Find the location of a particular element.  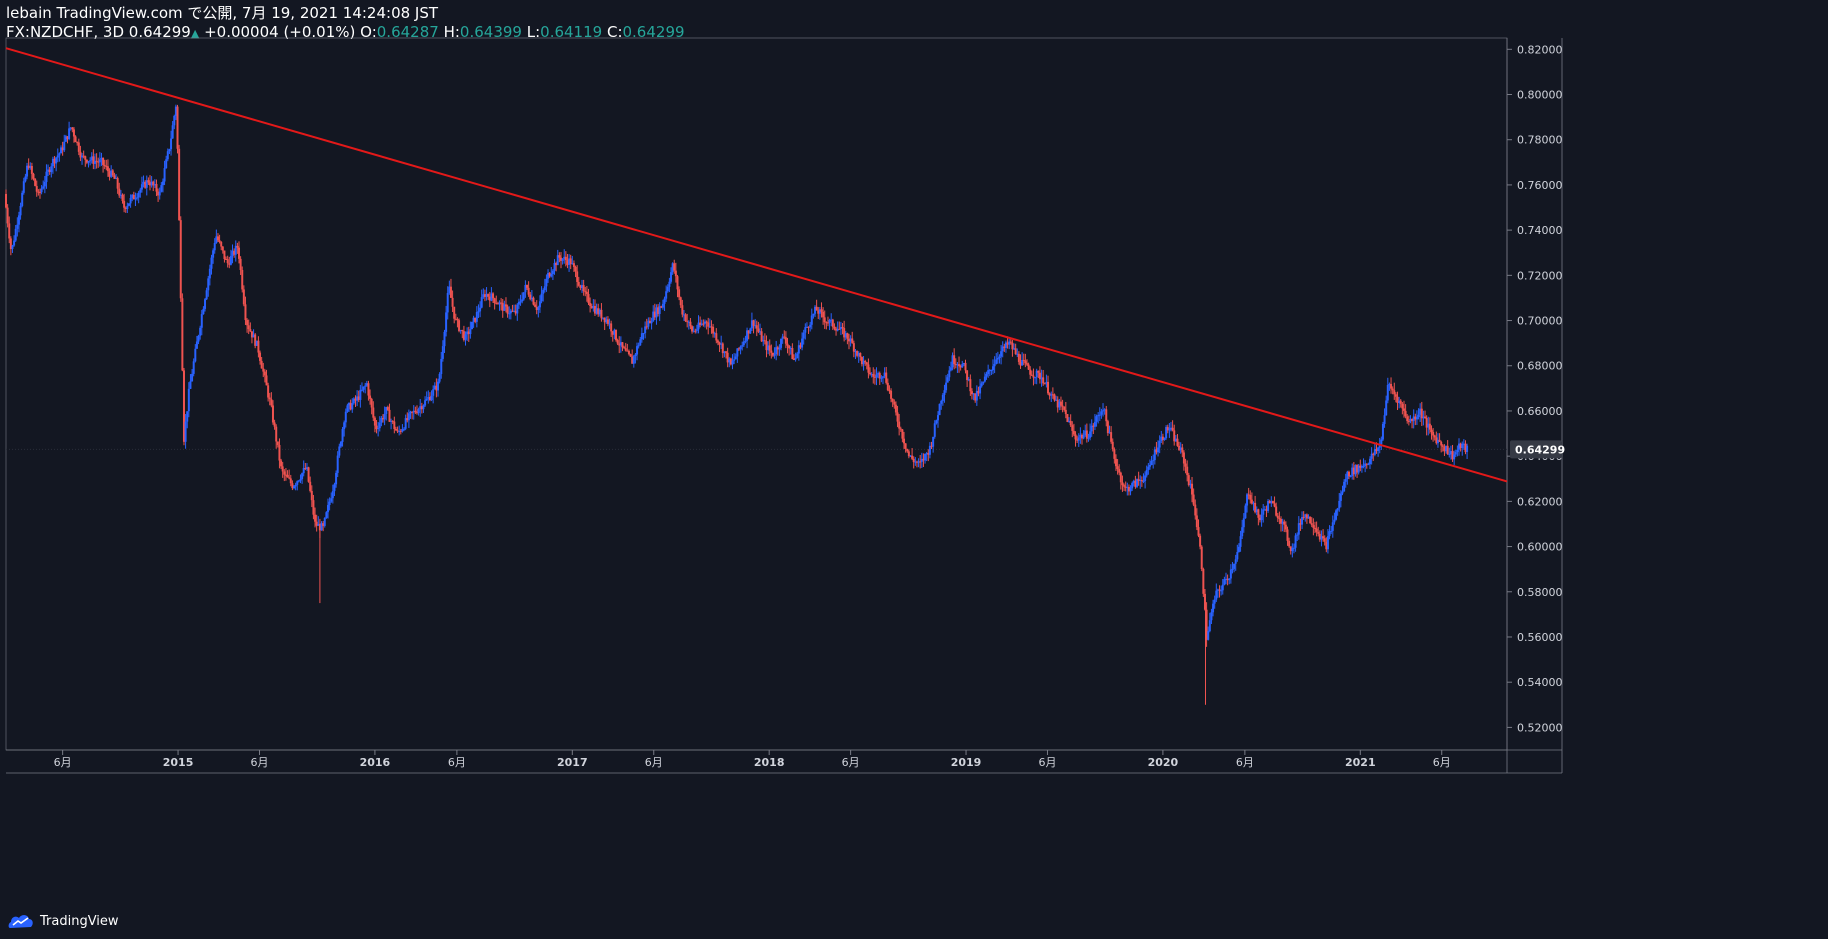

symbol-label: FX:NZDCHF, 3D is located at coordinates (65, 32).